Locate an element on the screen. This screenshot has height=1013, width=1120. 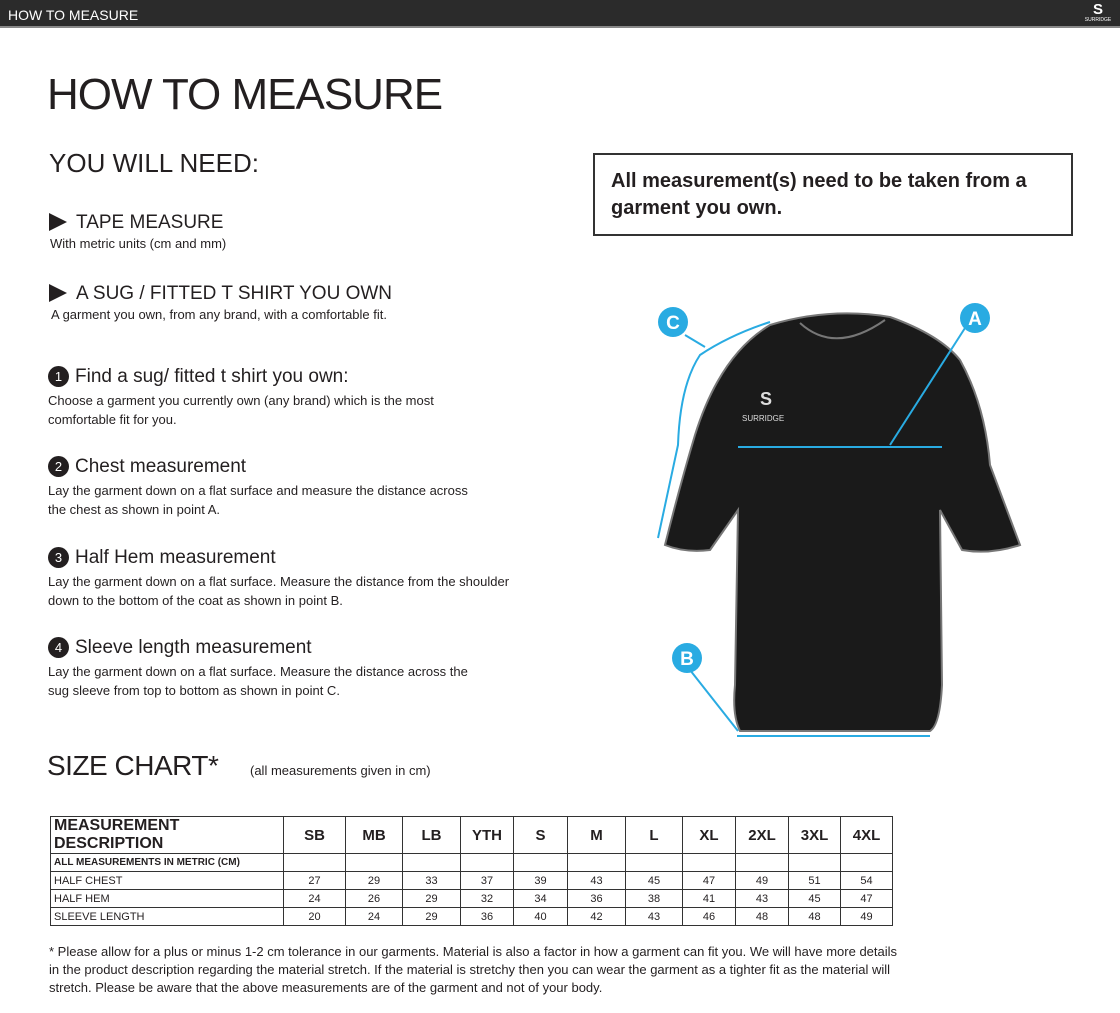
table-cell: 39 is located at coordinates (540, 880).